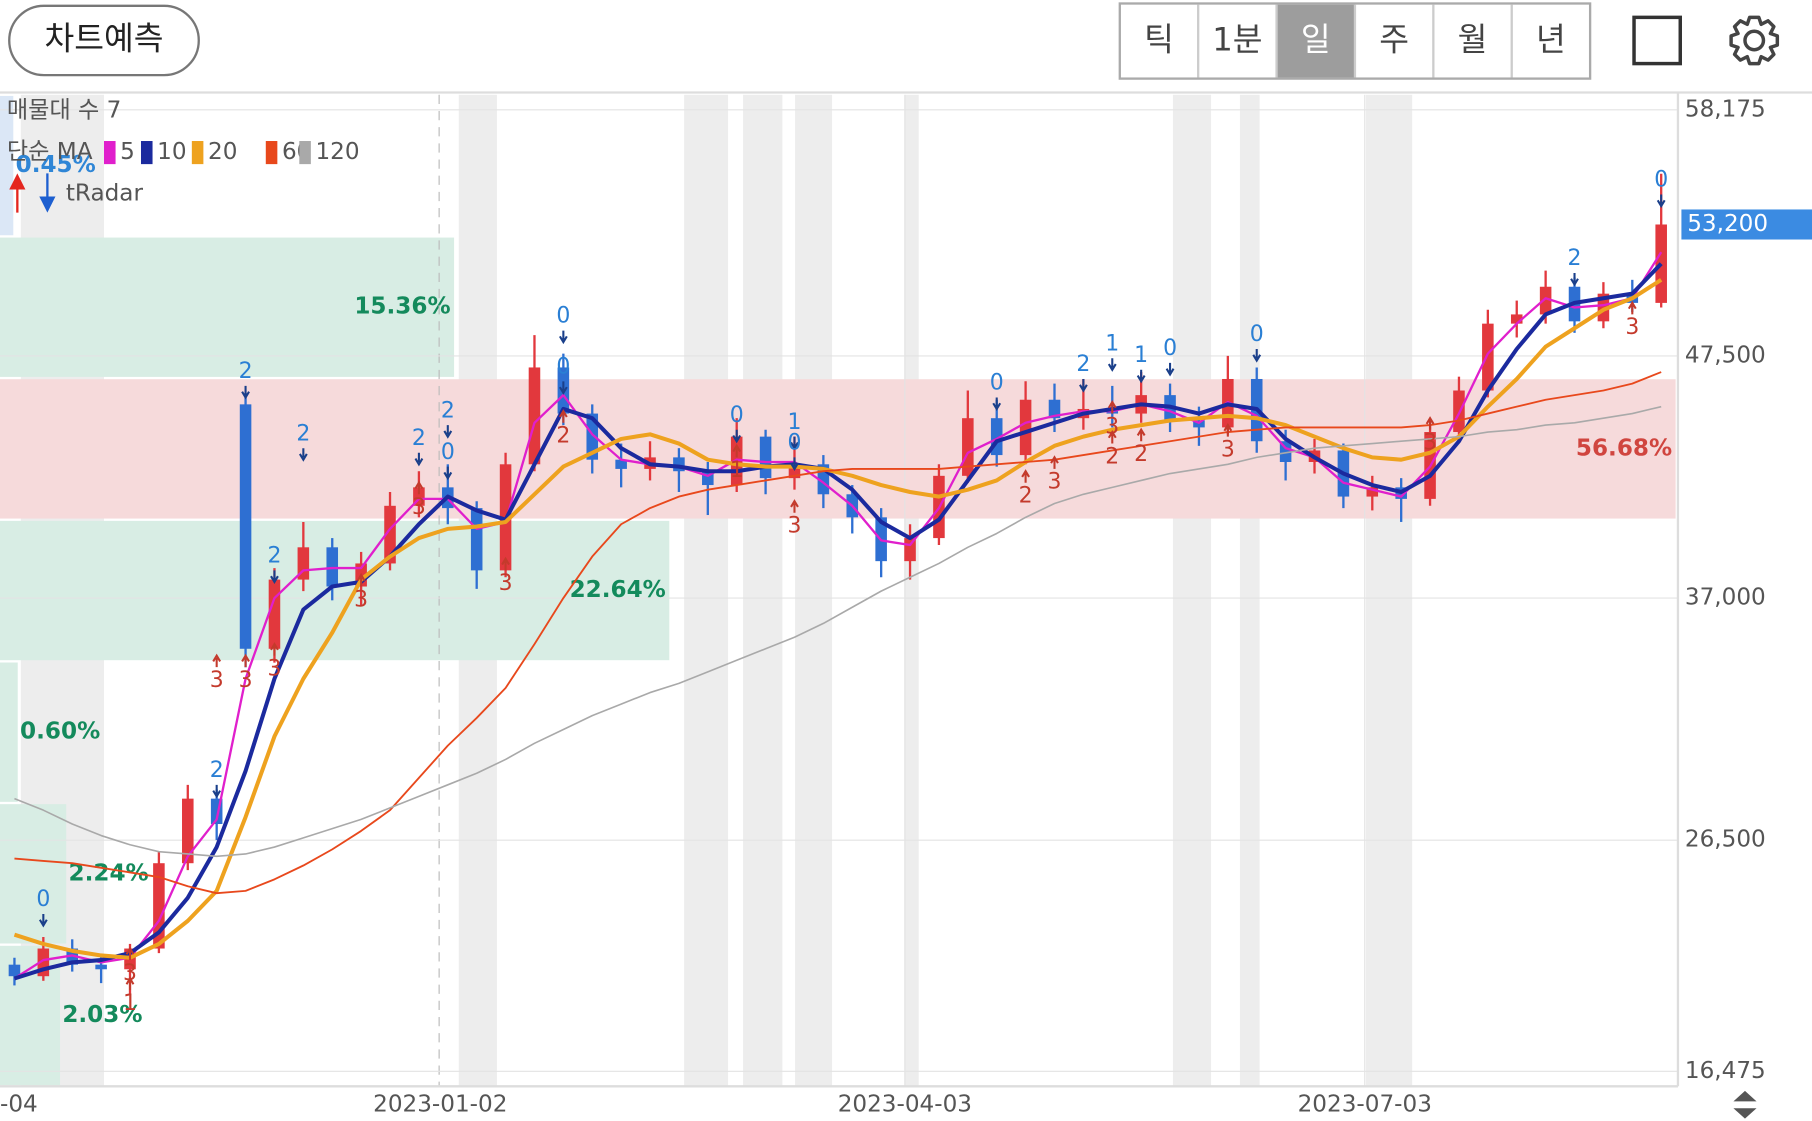 The width and height of the screenshot is (1812, 1121). I want to click on period-button: 월, so click(1473, 40).